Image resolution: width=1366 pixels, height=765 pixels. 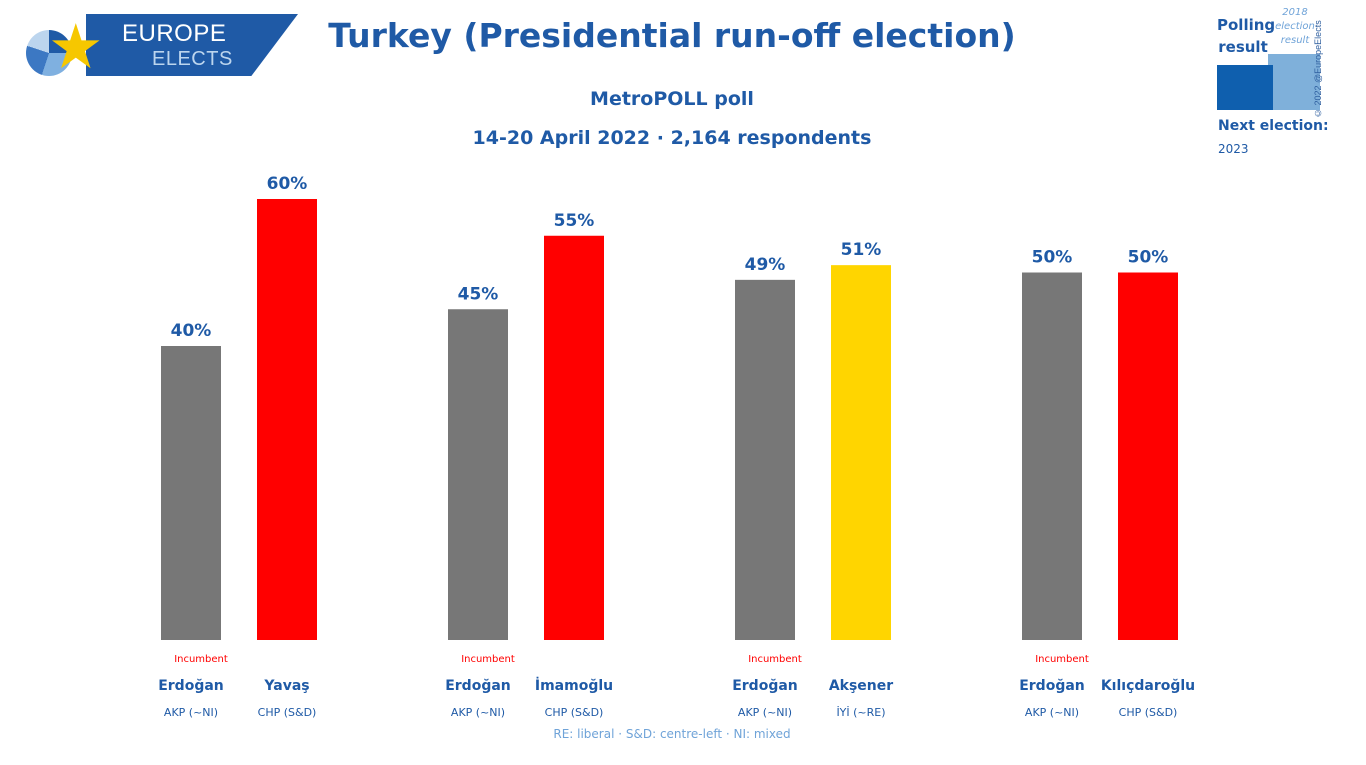 What do you see at coordinates (1273, 126) in the screenshot?
I see `next-election-label: Next election:` at bounding box center [1273, 126].